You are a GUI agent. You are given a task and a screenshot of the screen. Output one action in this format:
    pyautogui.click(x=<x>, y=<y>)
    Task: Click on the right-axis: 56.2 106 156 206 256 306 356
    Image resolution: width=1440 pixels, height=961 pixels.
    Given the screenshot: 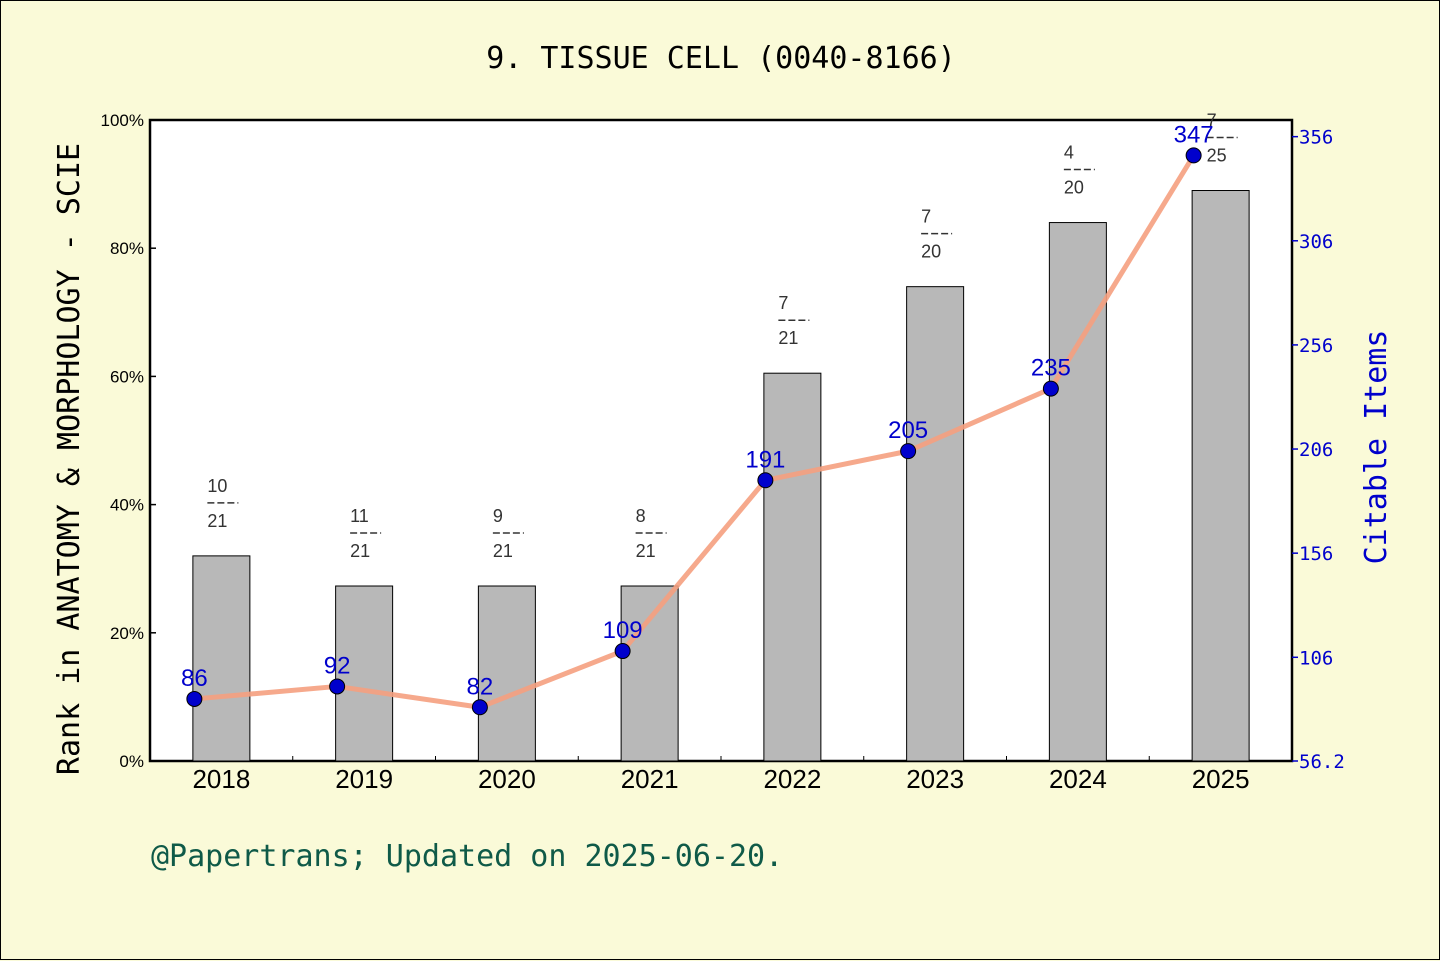 What is the action you would take?
    pyautogui.click(x=1318, y=450)
    